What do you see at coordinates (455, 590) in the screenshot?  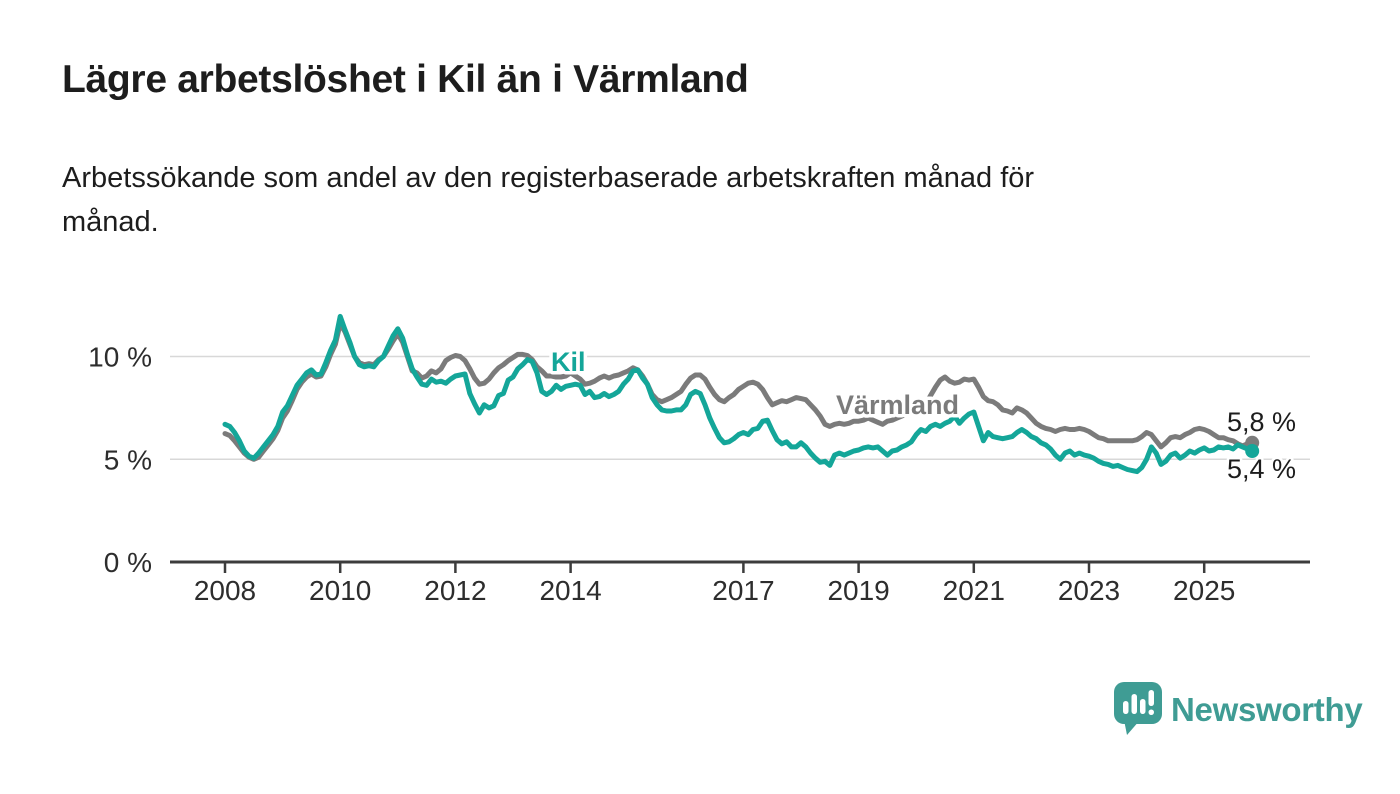 I see `x-tick-label-2012: 2012` at bounding box center [455, 590].